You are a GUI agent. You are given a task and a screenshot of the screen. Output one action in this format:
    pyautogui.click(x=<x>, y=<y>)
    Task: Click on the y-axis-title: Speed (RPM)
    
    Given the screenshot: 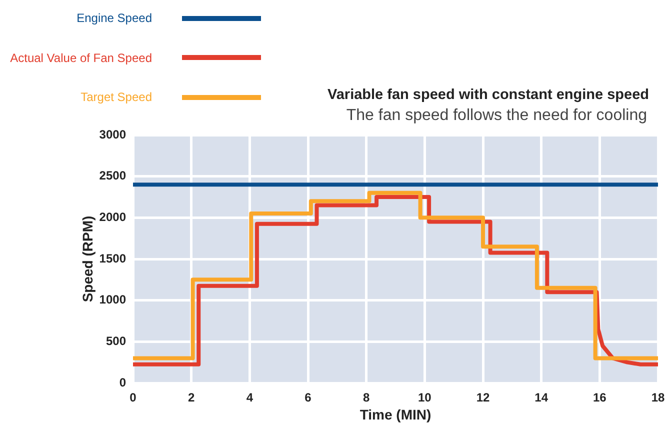 What is the action you would take?
    pyautogui.click(x=87, y=259)
    